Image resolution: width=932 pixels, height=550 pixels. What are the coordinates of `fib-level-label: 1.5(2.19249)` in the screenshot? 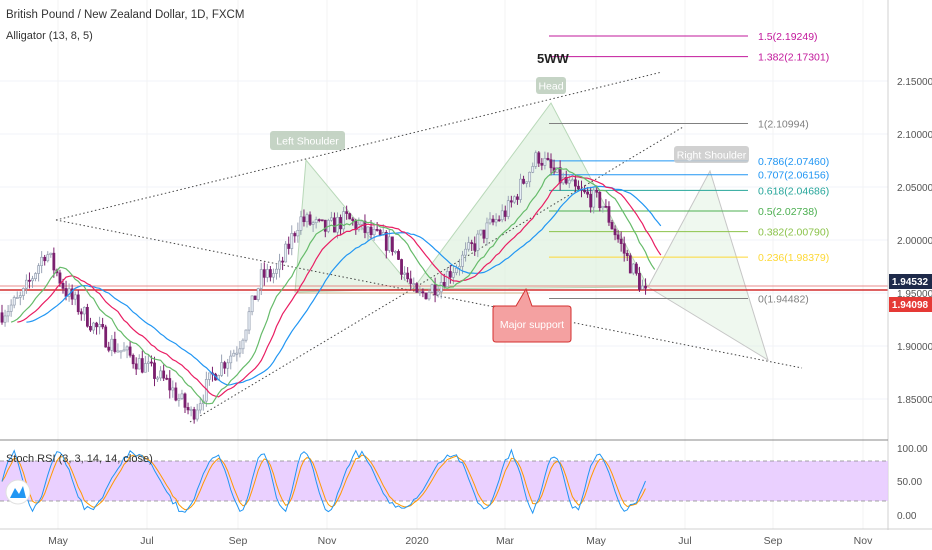 It's located at (788, 37).